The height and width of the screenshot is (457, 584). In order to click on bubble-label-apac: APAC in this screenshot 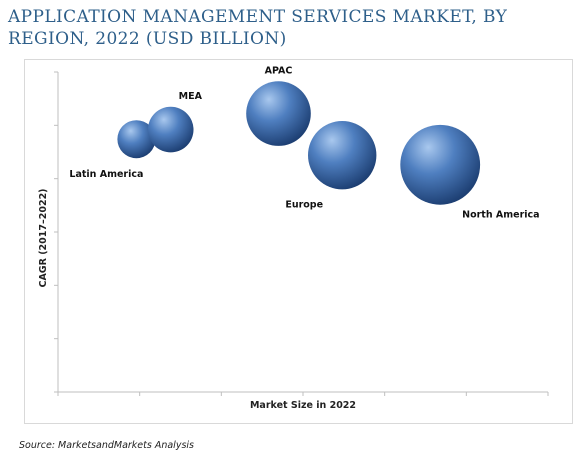, I will do `click(279, 70)`.